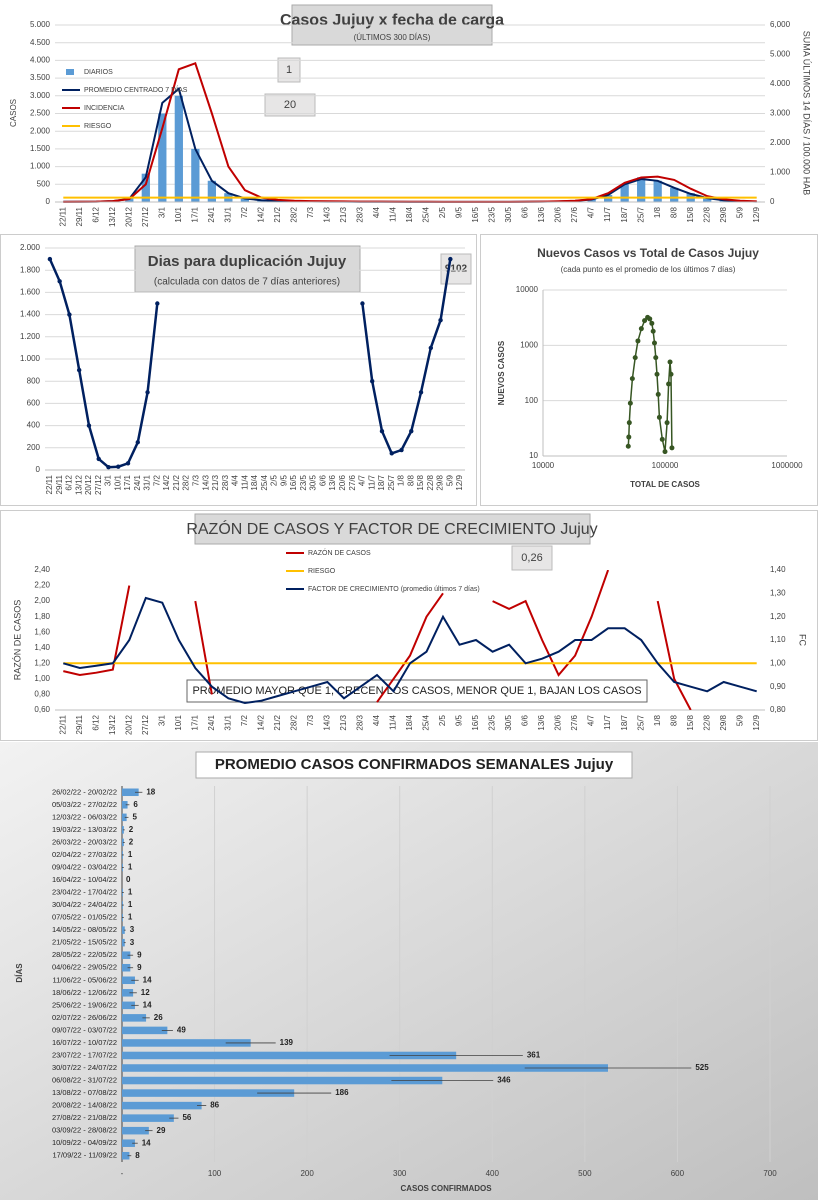 The image size is (818, 1200). I want to click on legend-label: INCIDENCIA, so click(104, 108).